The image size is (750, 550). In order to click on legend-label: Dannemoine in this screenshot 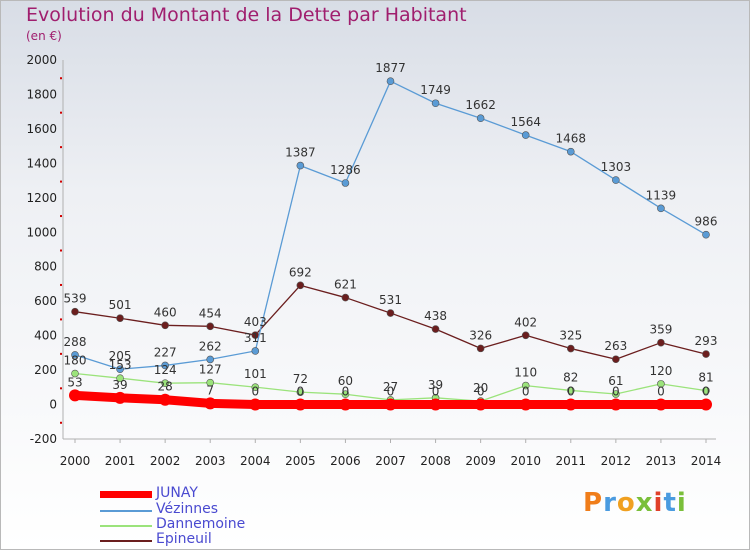, I will do `click(201, 524)`.